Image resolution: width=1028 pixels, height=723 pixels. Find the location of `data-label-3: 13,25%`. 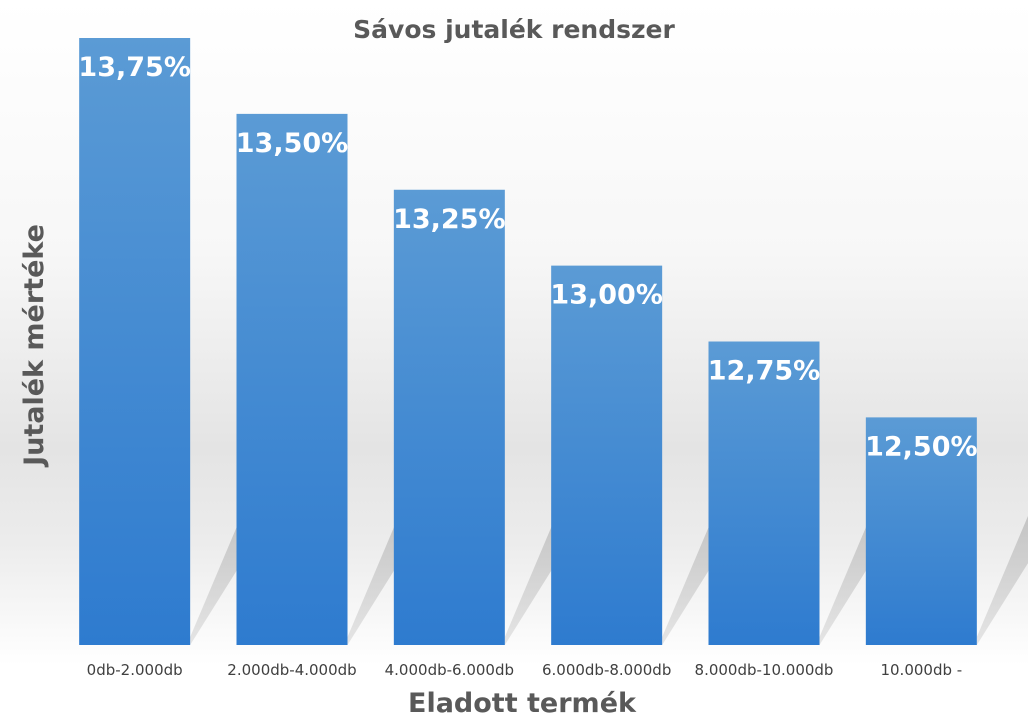

data-label-3: 13,25% is located at coordinates (449, 219).